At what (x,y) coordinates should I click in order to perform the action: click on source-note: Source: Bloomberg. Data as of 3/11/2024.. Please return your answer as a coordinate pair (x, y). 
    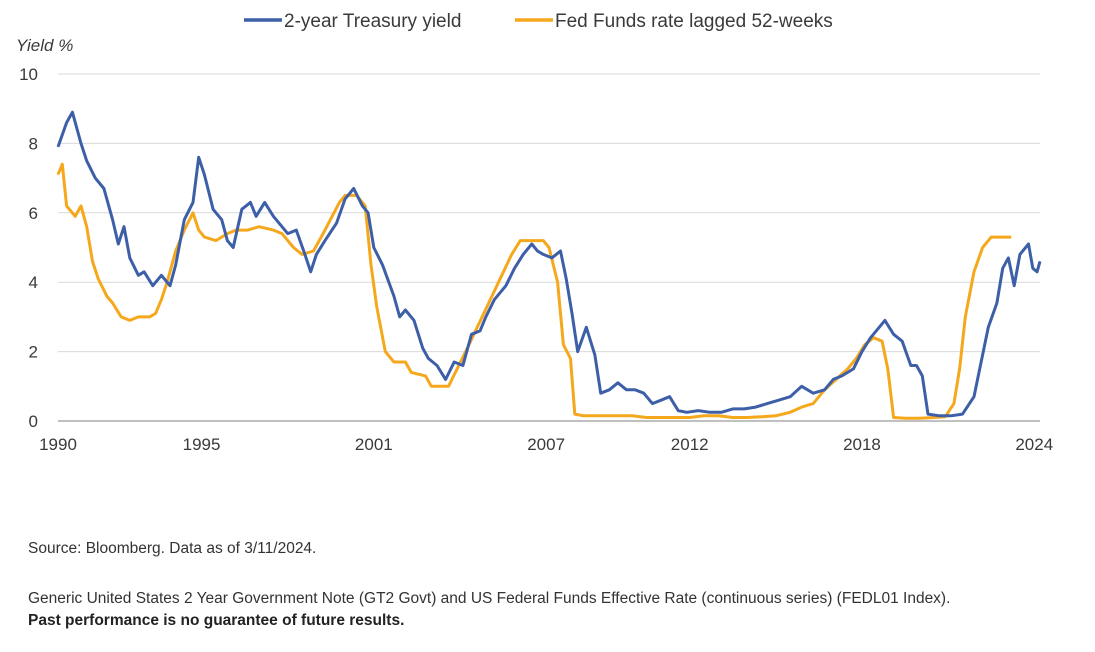
    Looking at the image, I should click on (172, 548).